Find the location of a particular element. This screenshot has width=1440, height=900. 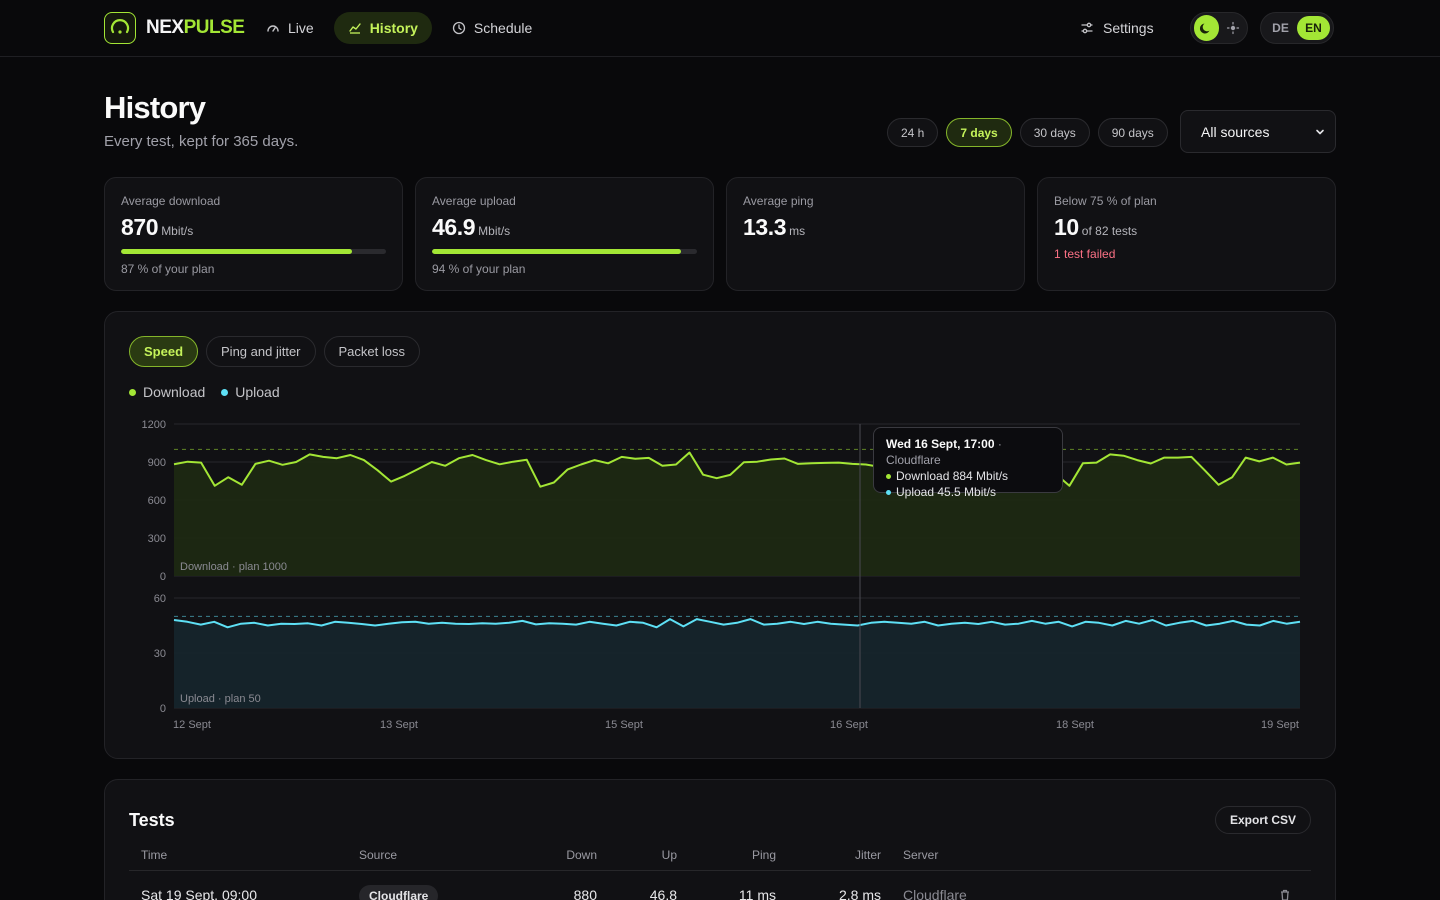

row-ping: 11 ms is located at coordinates (757, 893).